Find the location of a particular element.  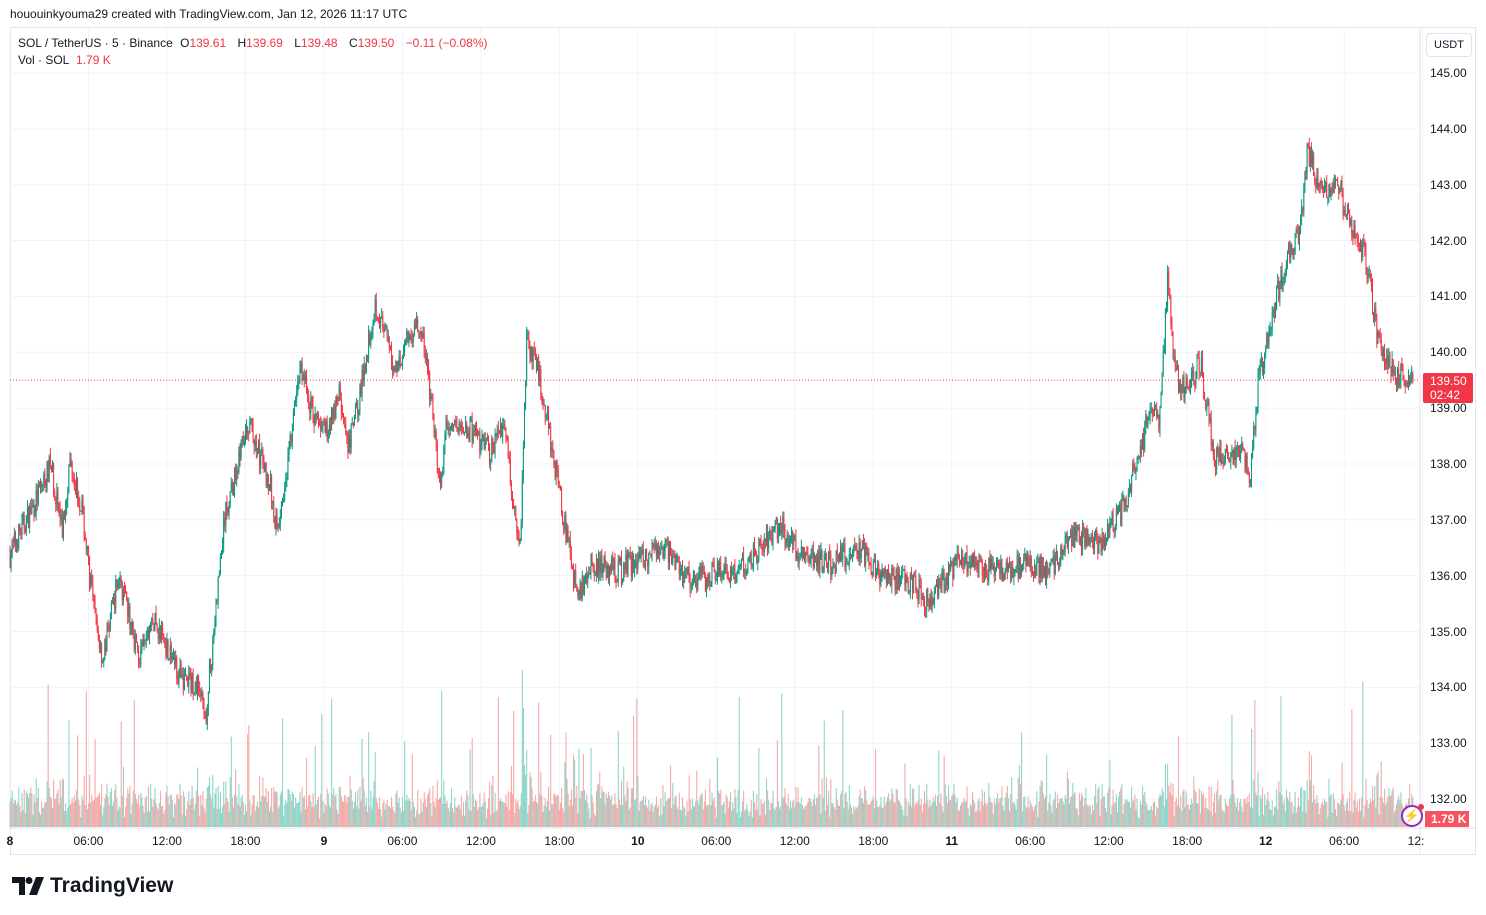

volume-label: Vol · SOL is located at coordinates (44, 60).